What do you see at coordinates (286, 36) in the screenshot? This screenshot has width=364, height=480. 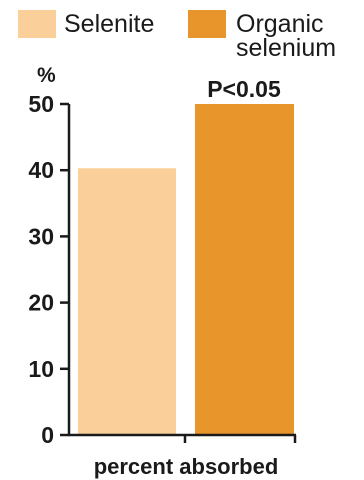 I see `legend-label-organic-selenium: Organic selenium` at bounding box center [286, 36].